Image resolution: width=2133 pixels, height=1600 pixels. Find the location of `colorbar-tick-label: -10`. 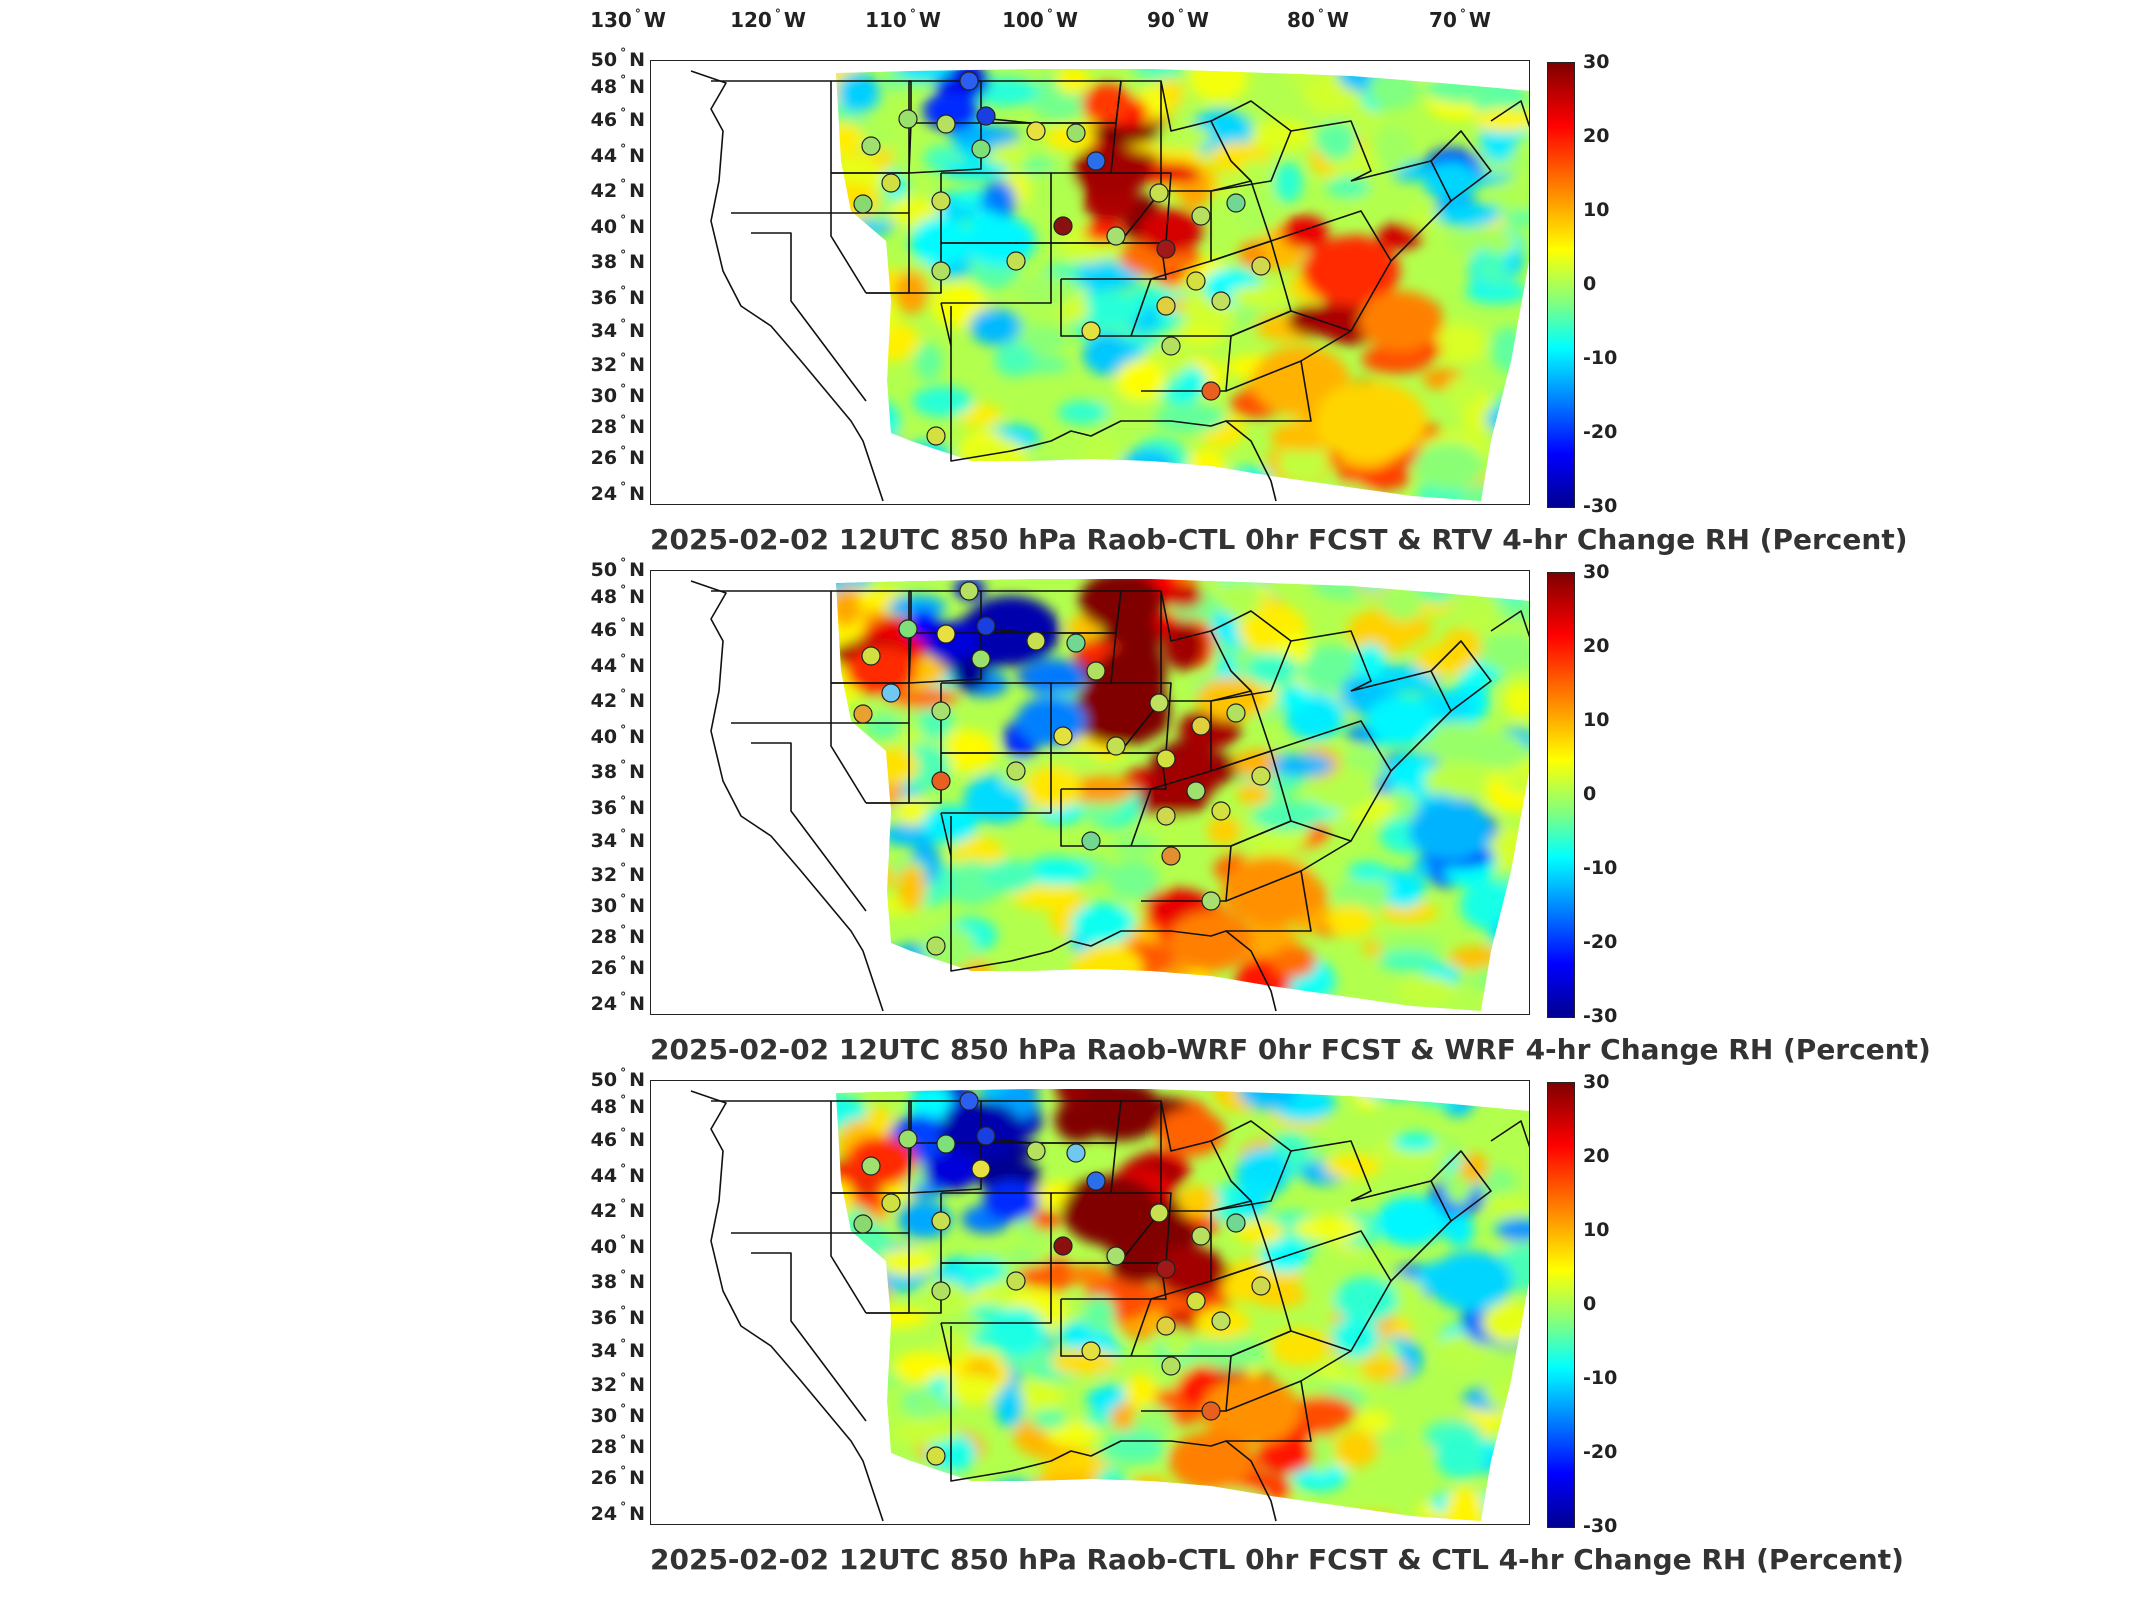

colorbar-tick-label: -10 is located at coordinates (1600, 358).